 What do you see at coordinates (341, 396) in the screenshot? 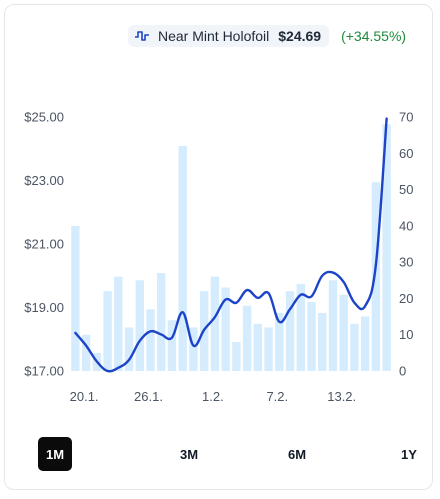
I see `x-tick-label: 13.2.` at bounding box center [341, 396].